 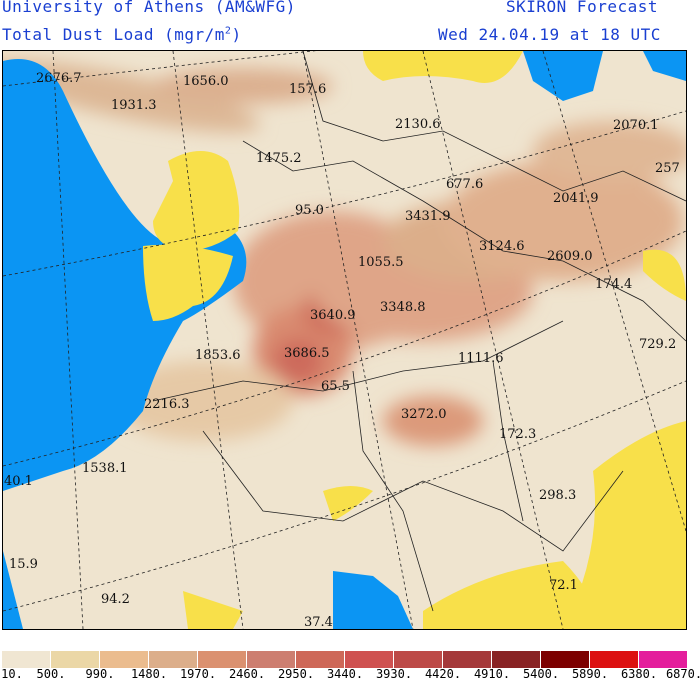 I want to click on legend-tick: 3440., so click(x=345, y=674).